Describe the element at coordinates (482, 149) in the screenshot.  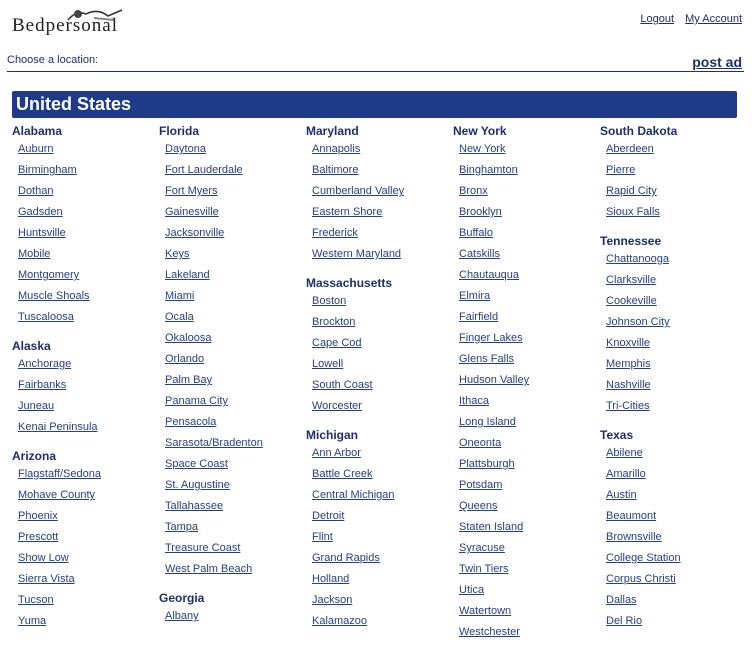
I see `city-link: New York` at that location.